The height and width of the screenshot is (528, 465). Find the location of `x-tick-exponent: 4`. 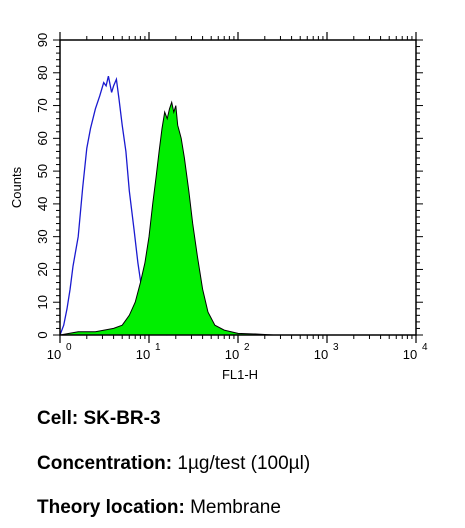

x-tick-exponent: 4 is located at coordinates (425, 347).